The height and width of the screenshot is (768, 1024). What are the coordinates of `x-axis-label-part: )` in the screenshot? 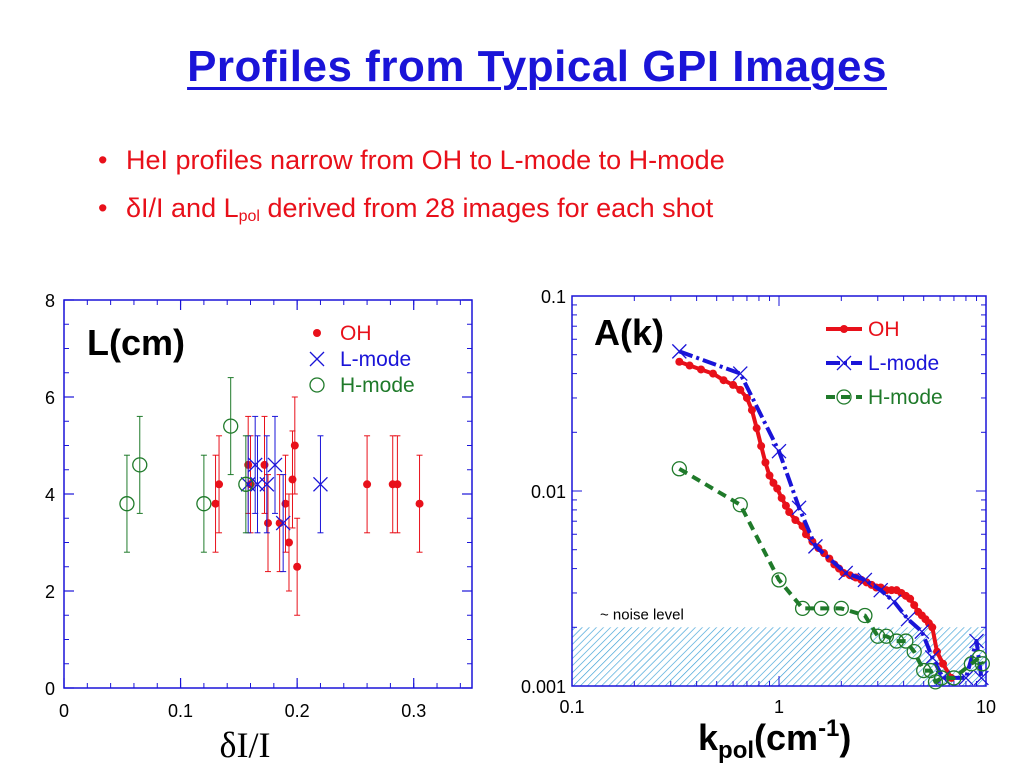 It's located at (845, 737).